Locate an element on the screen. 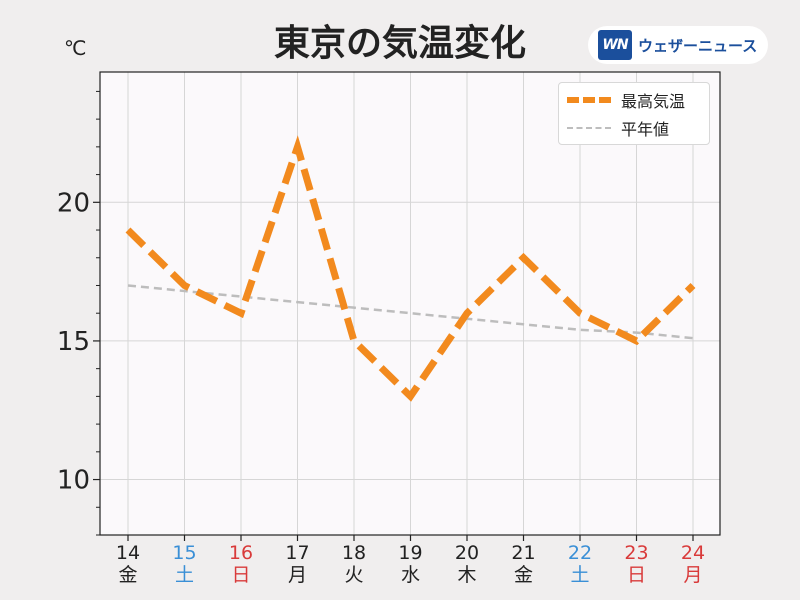  legend-item-normal: 平年値 is located at coordinates (614, 128).